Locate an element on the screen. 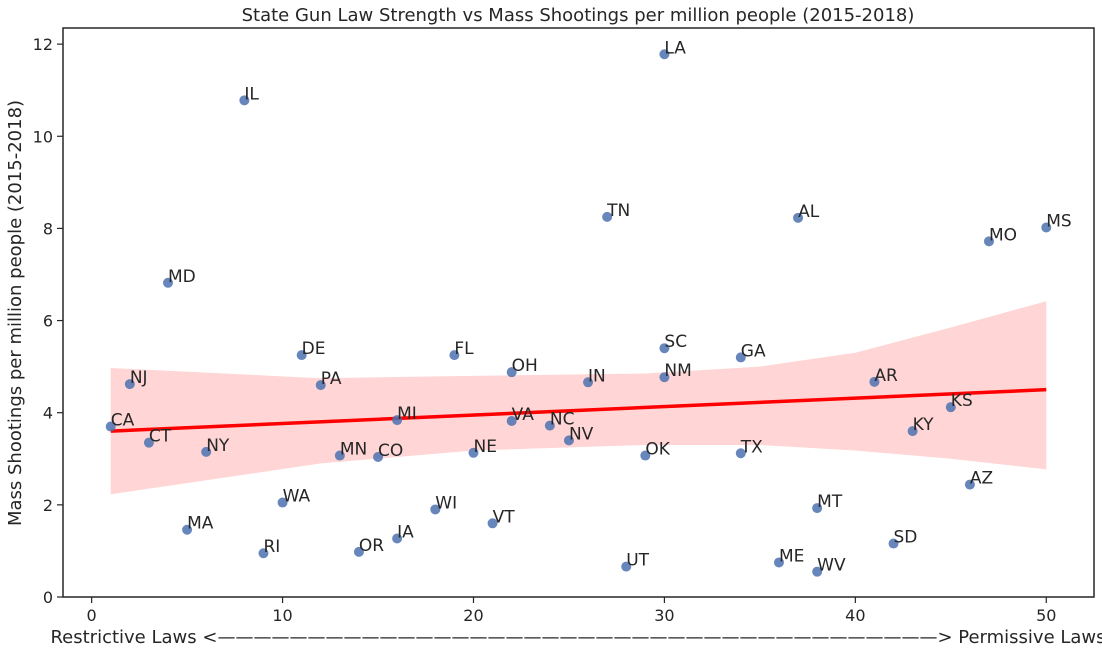  data-point-va is located at coordinates (511, 421).